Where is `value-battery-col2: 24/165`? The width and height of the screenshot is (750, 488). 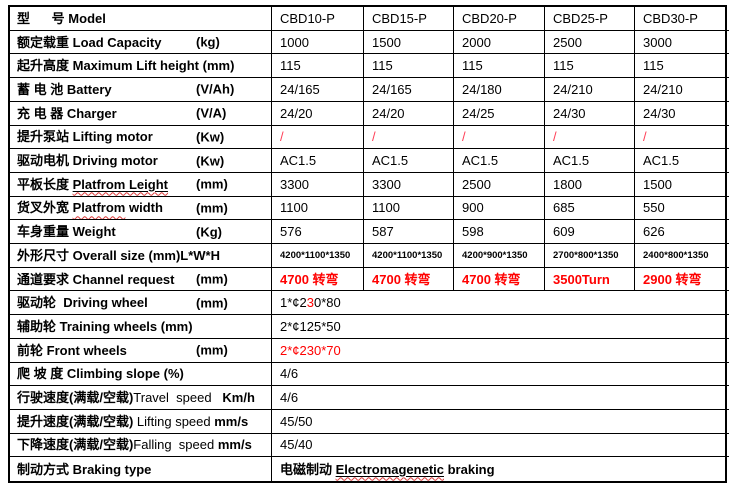 value-battery-col2: 24/165 is located at coordinates (409, 90).